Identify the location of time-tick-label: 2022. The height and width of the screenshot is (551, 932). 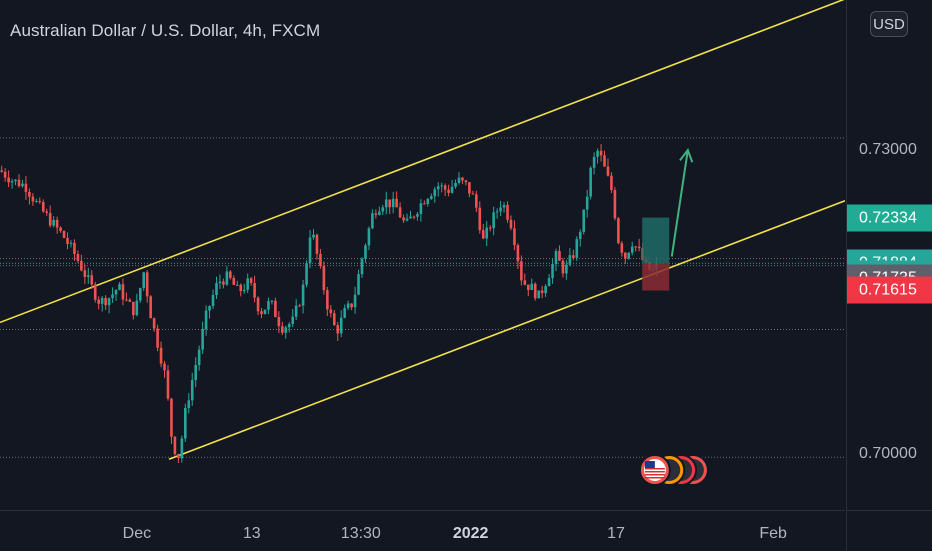
(470, 533).